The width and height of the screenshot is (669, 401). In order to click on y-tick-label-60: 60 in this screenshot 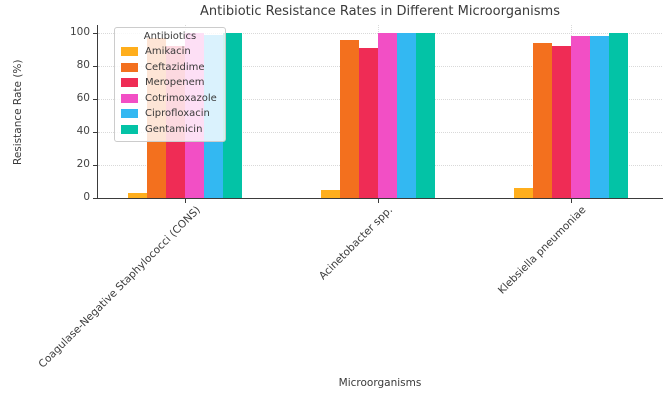, I will do `click(83, 98)`.